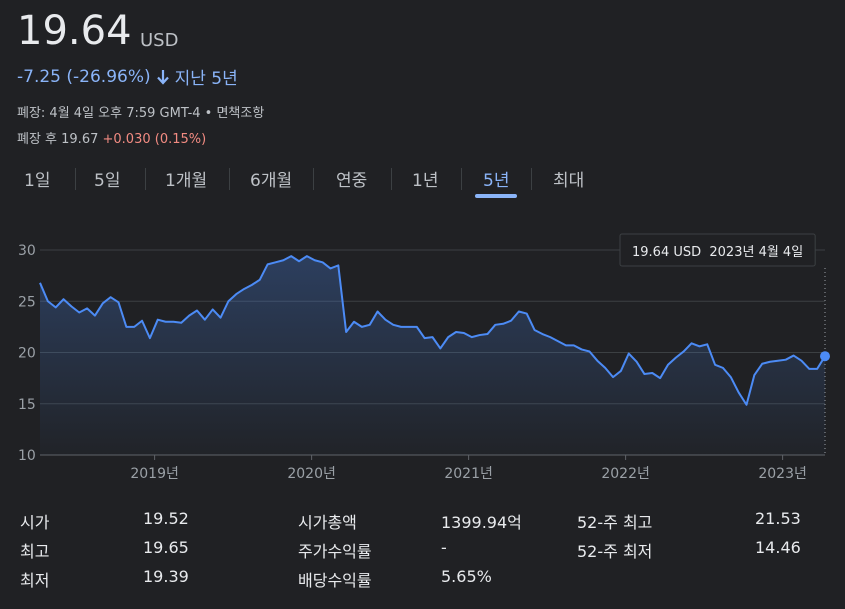 Image resolution: width=845 pixels, height=609 pixels. I want to click on stat-label: 배당수익률, so click(335, 580).